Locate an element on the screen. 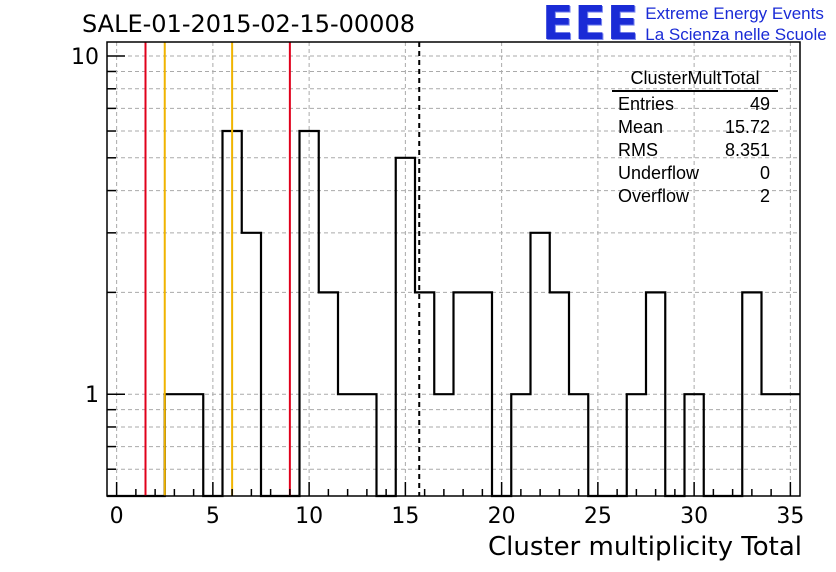  stats-value: 2 is located at coordinates (764, 196).